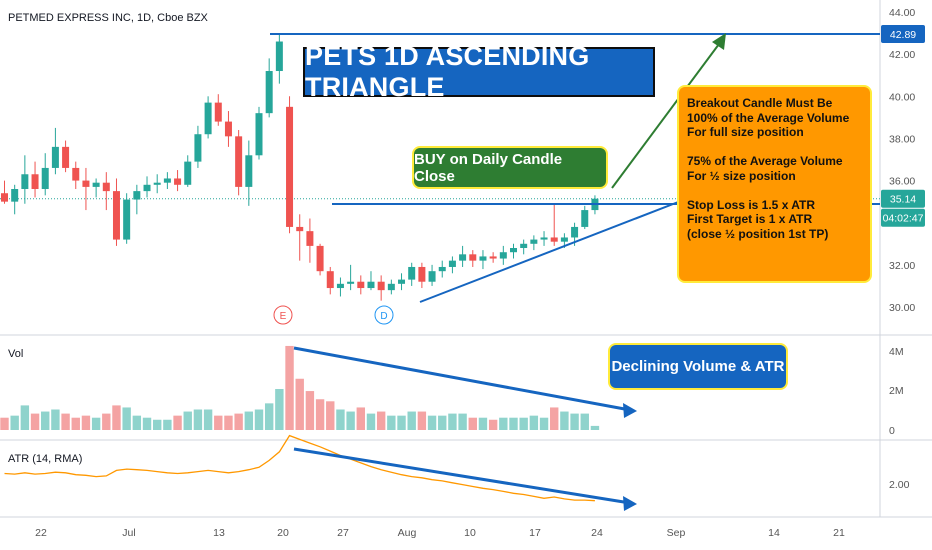 The height and width of the screenshot is (550, 932). I want to click on current-price-label-bg, so click(903, 198).